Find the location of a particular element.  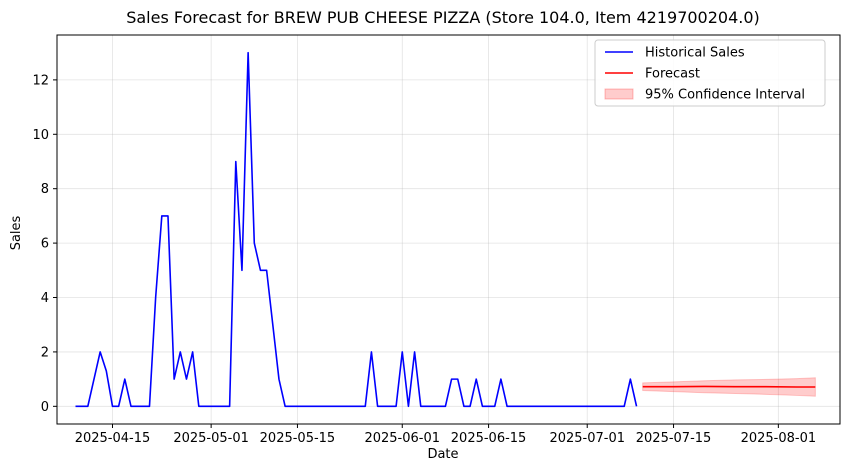

legend-confidence-interval-swatch is located at coordinates (619, 94).